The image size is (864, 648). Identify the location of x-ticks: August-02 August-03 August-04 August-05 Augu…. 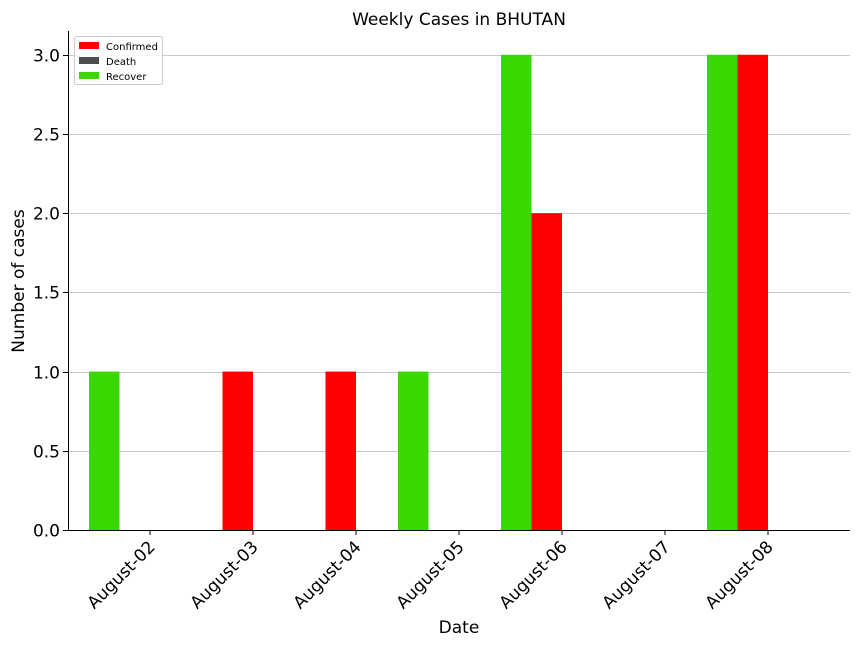
(431, 571).